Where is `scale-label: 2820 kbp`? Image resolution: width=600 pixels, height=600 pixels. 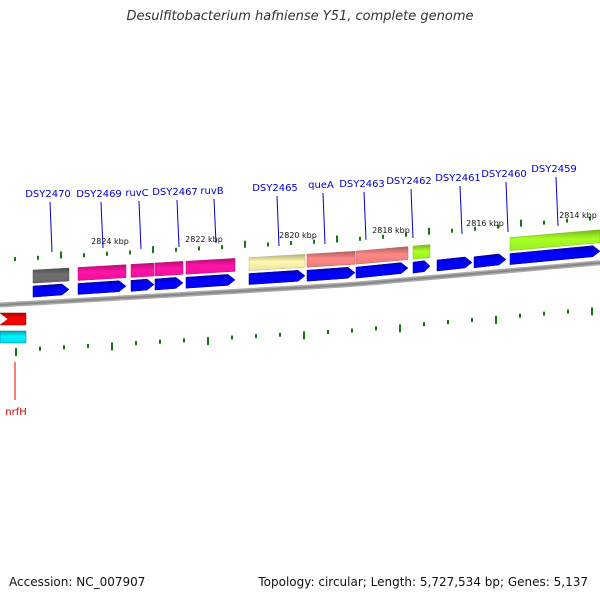 scale-label: 2820 kbp is located at coordinates (298, 235).